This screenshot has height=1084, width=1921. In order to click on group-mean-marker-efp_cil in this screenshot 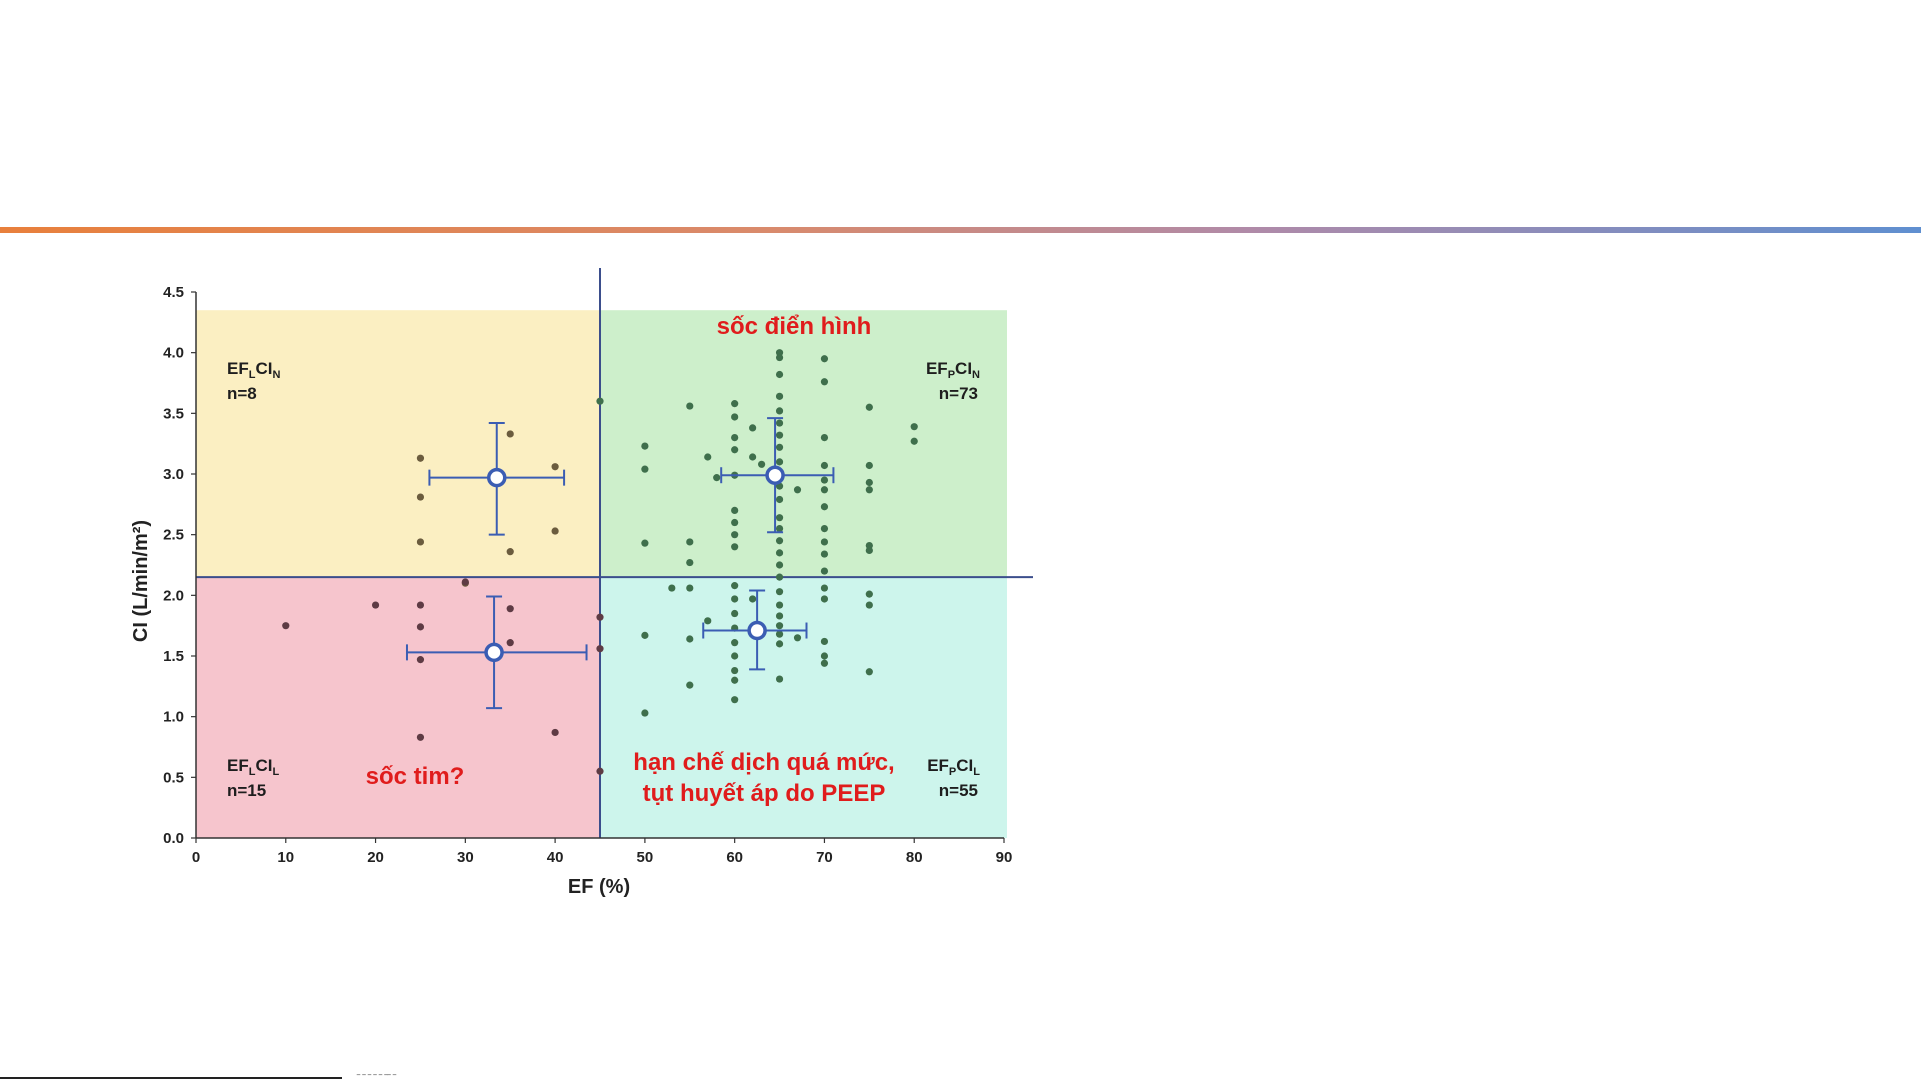, I will do `click(757, 630)`.